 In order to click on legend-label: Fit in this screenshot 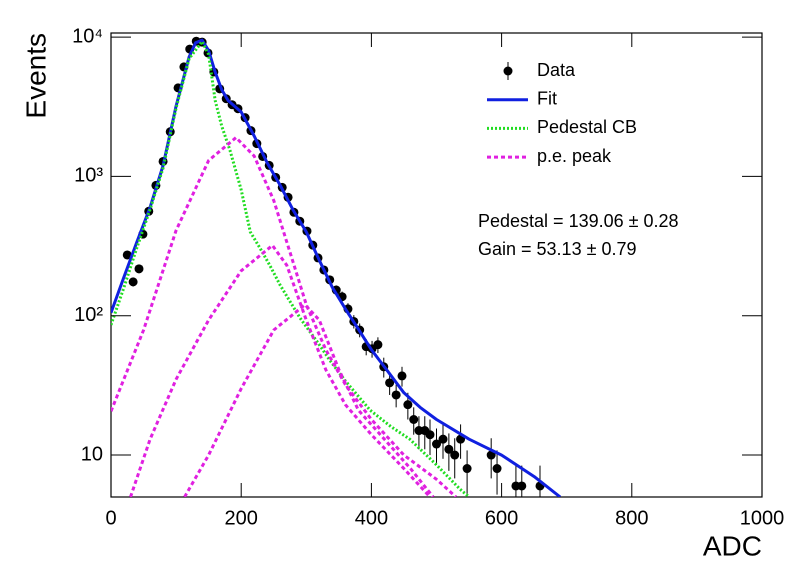, I will do `click(547, 98)`.